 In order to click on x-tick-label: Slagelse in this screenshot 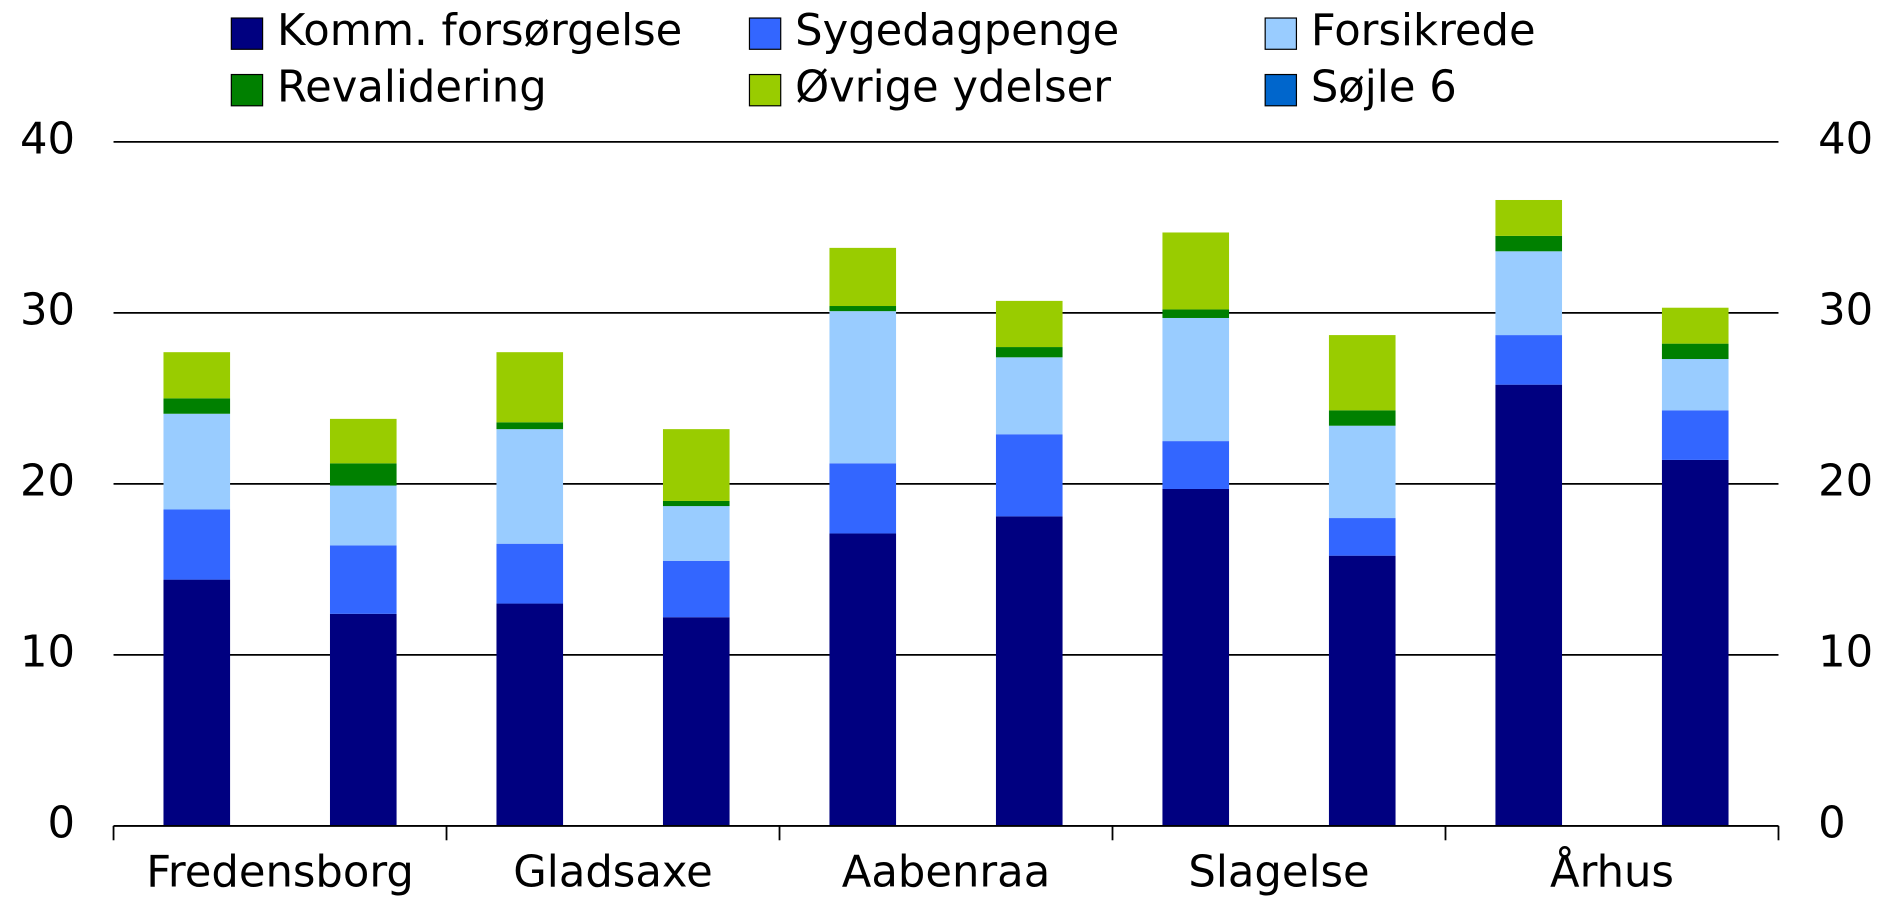, I will do `click(1278, 873)`.